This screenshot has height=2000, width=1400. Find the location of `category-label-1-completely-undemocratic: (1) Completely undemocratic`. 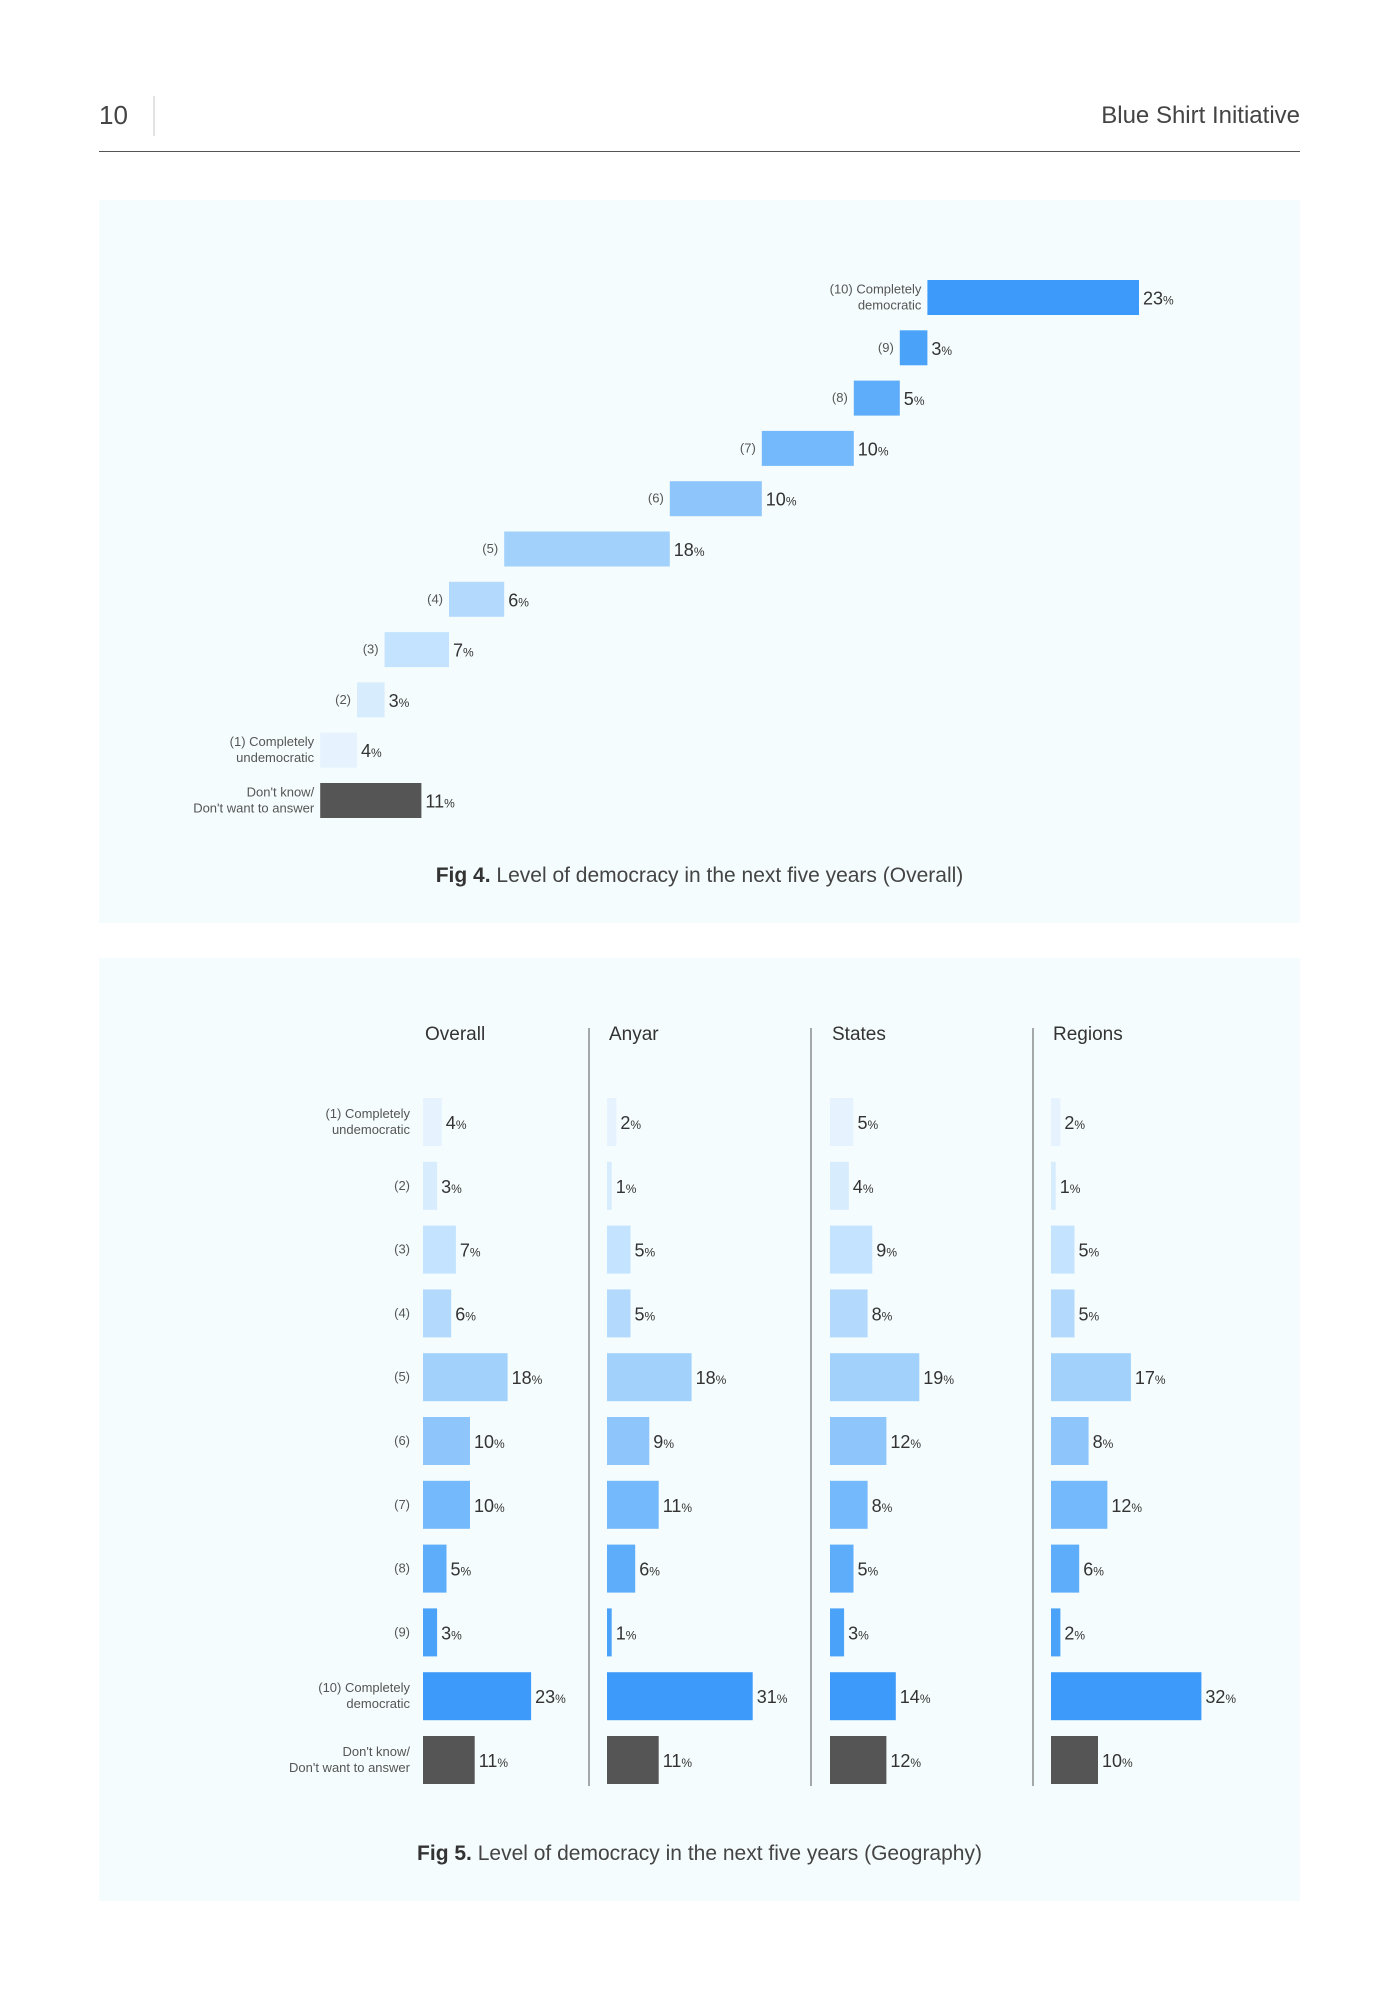

category-label-1-completely-undemocratic: (1) Completely undemocratic is located at coordinates (272, 749).